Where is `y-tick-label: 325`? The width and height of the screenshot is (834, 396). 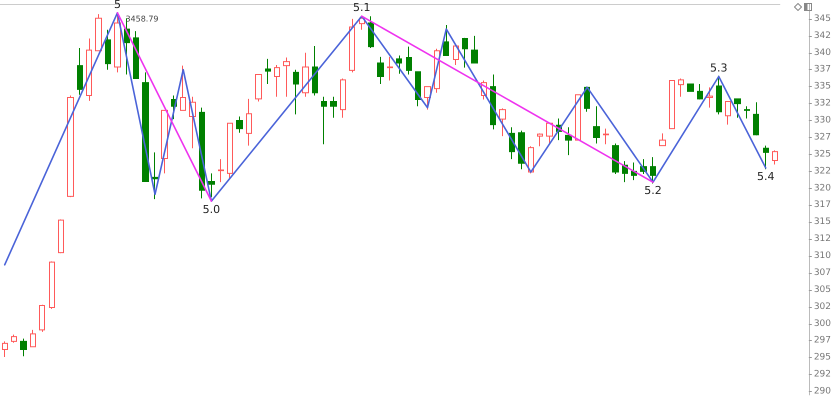
y-tick-label: 325 is located at coordinates (823, 154).